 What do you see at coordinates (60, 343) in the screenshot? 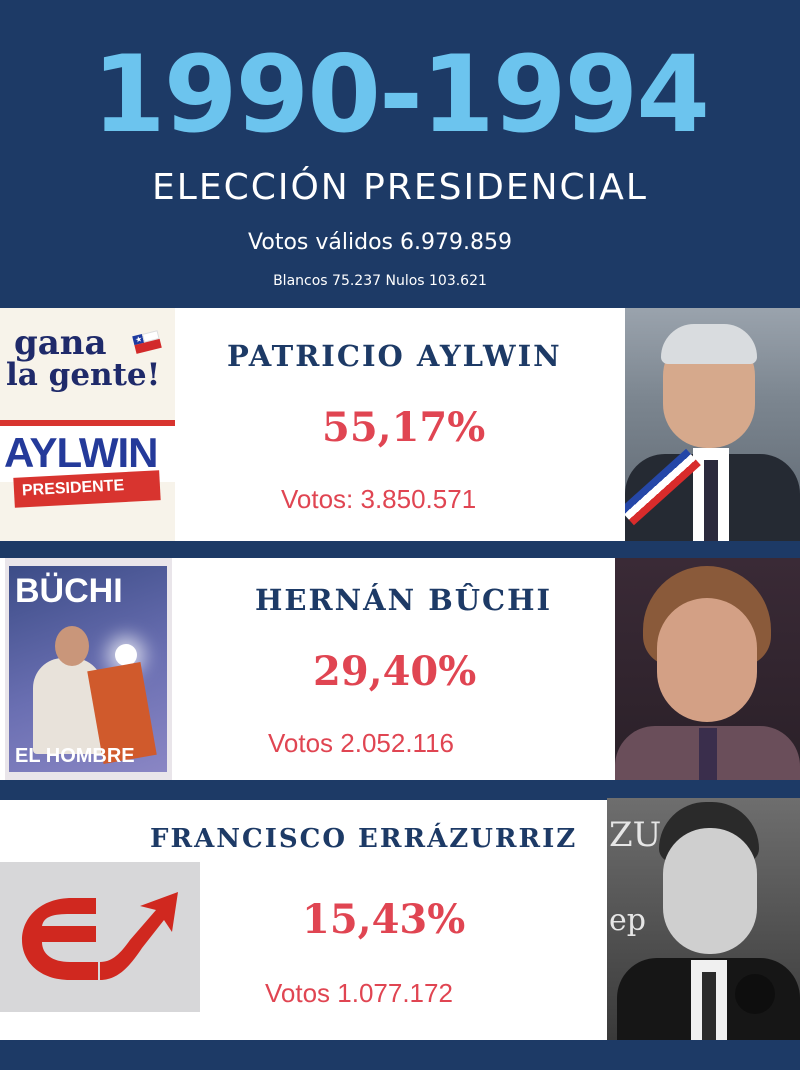
I see `poster-text: gana` at bounding box center [60, 343].